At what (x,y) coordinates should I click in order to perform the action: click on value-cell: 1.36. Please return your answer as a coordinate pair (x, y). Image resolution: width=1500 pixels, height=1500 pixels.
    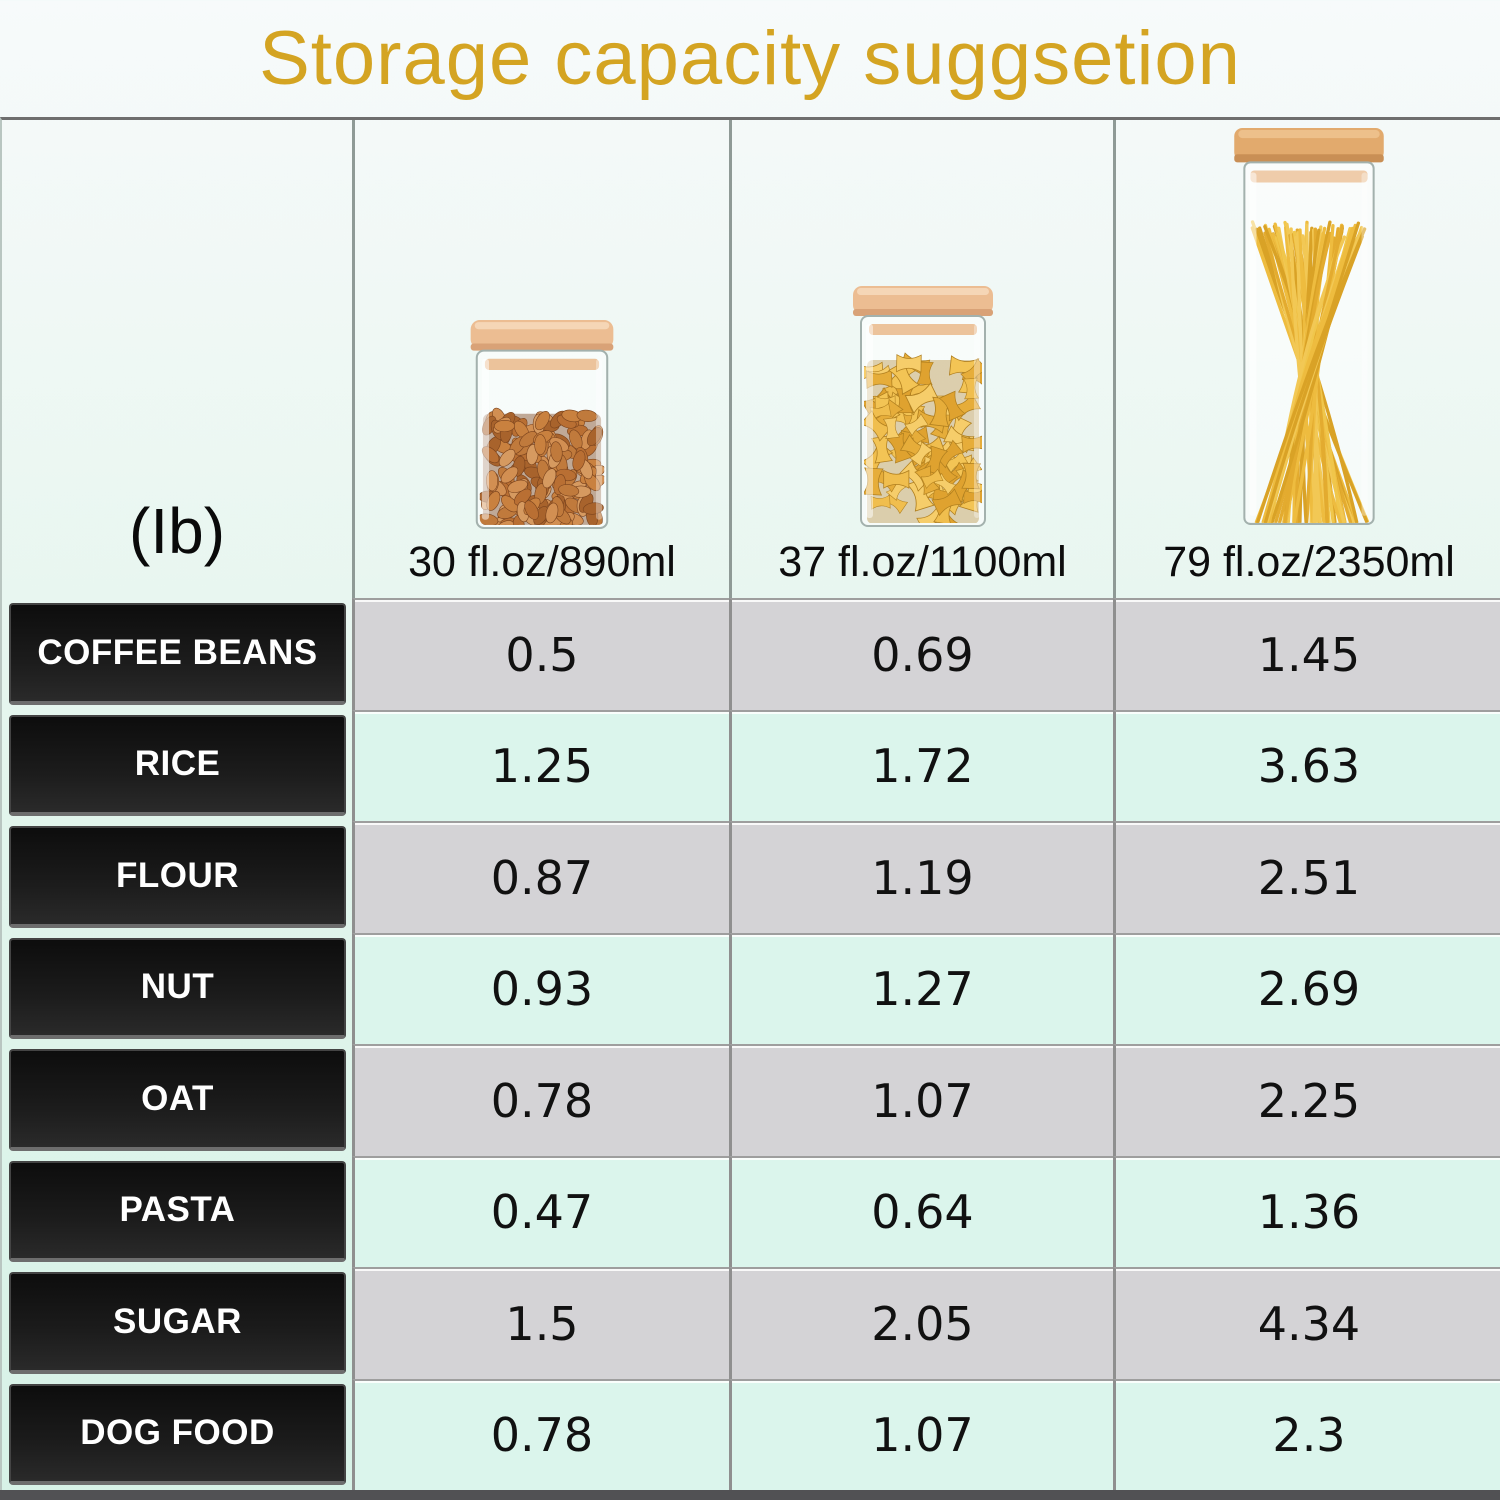
    Looking at the image, I should click on (1306, 1211).